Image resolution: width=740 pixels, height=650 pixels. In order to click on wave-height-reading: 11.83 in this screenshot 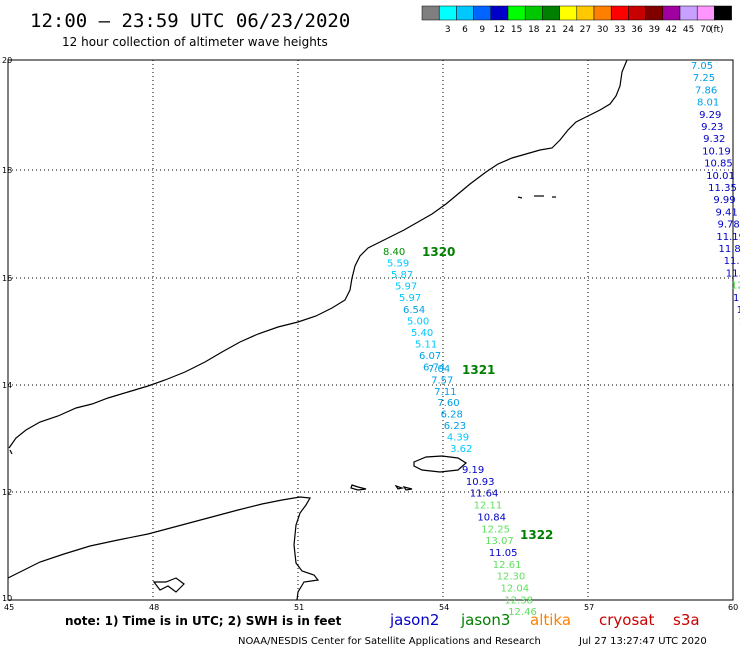, I will do `click(729, 249)`.